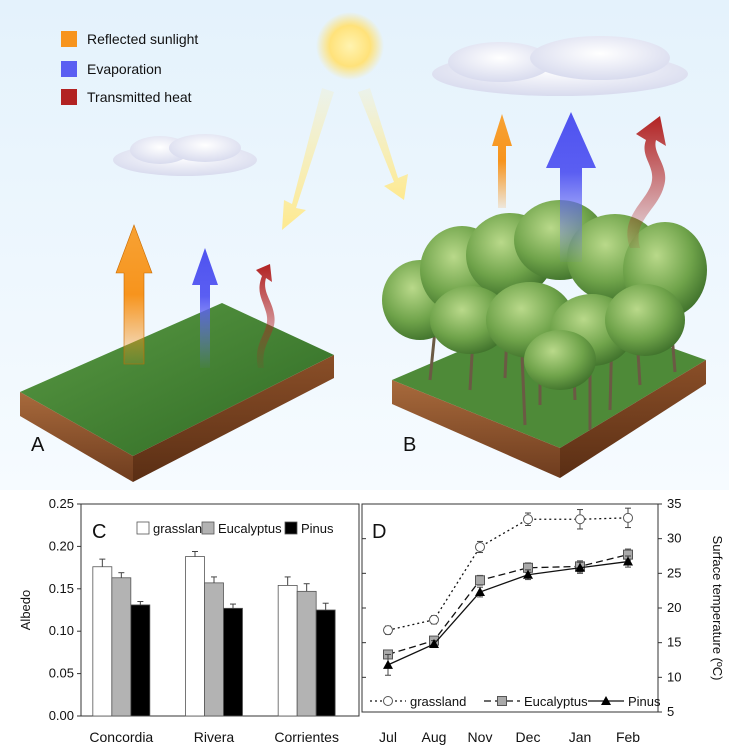 This screenshot has height=746, width=729. What do you see at coordinates (528, 737) in the screenshot?
I see `x-tick-label: Dec` at bounding box center [528, 737].